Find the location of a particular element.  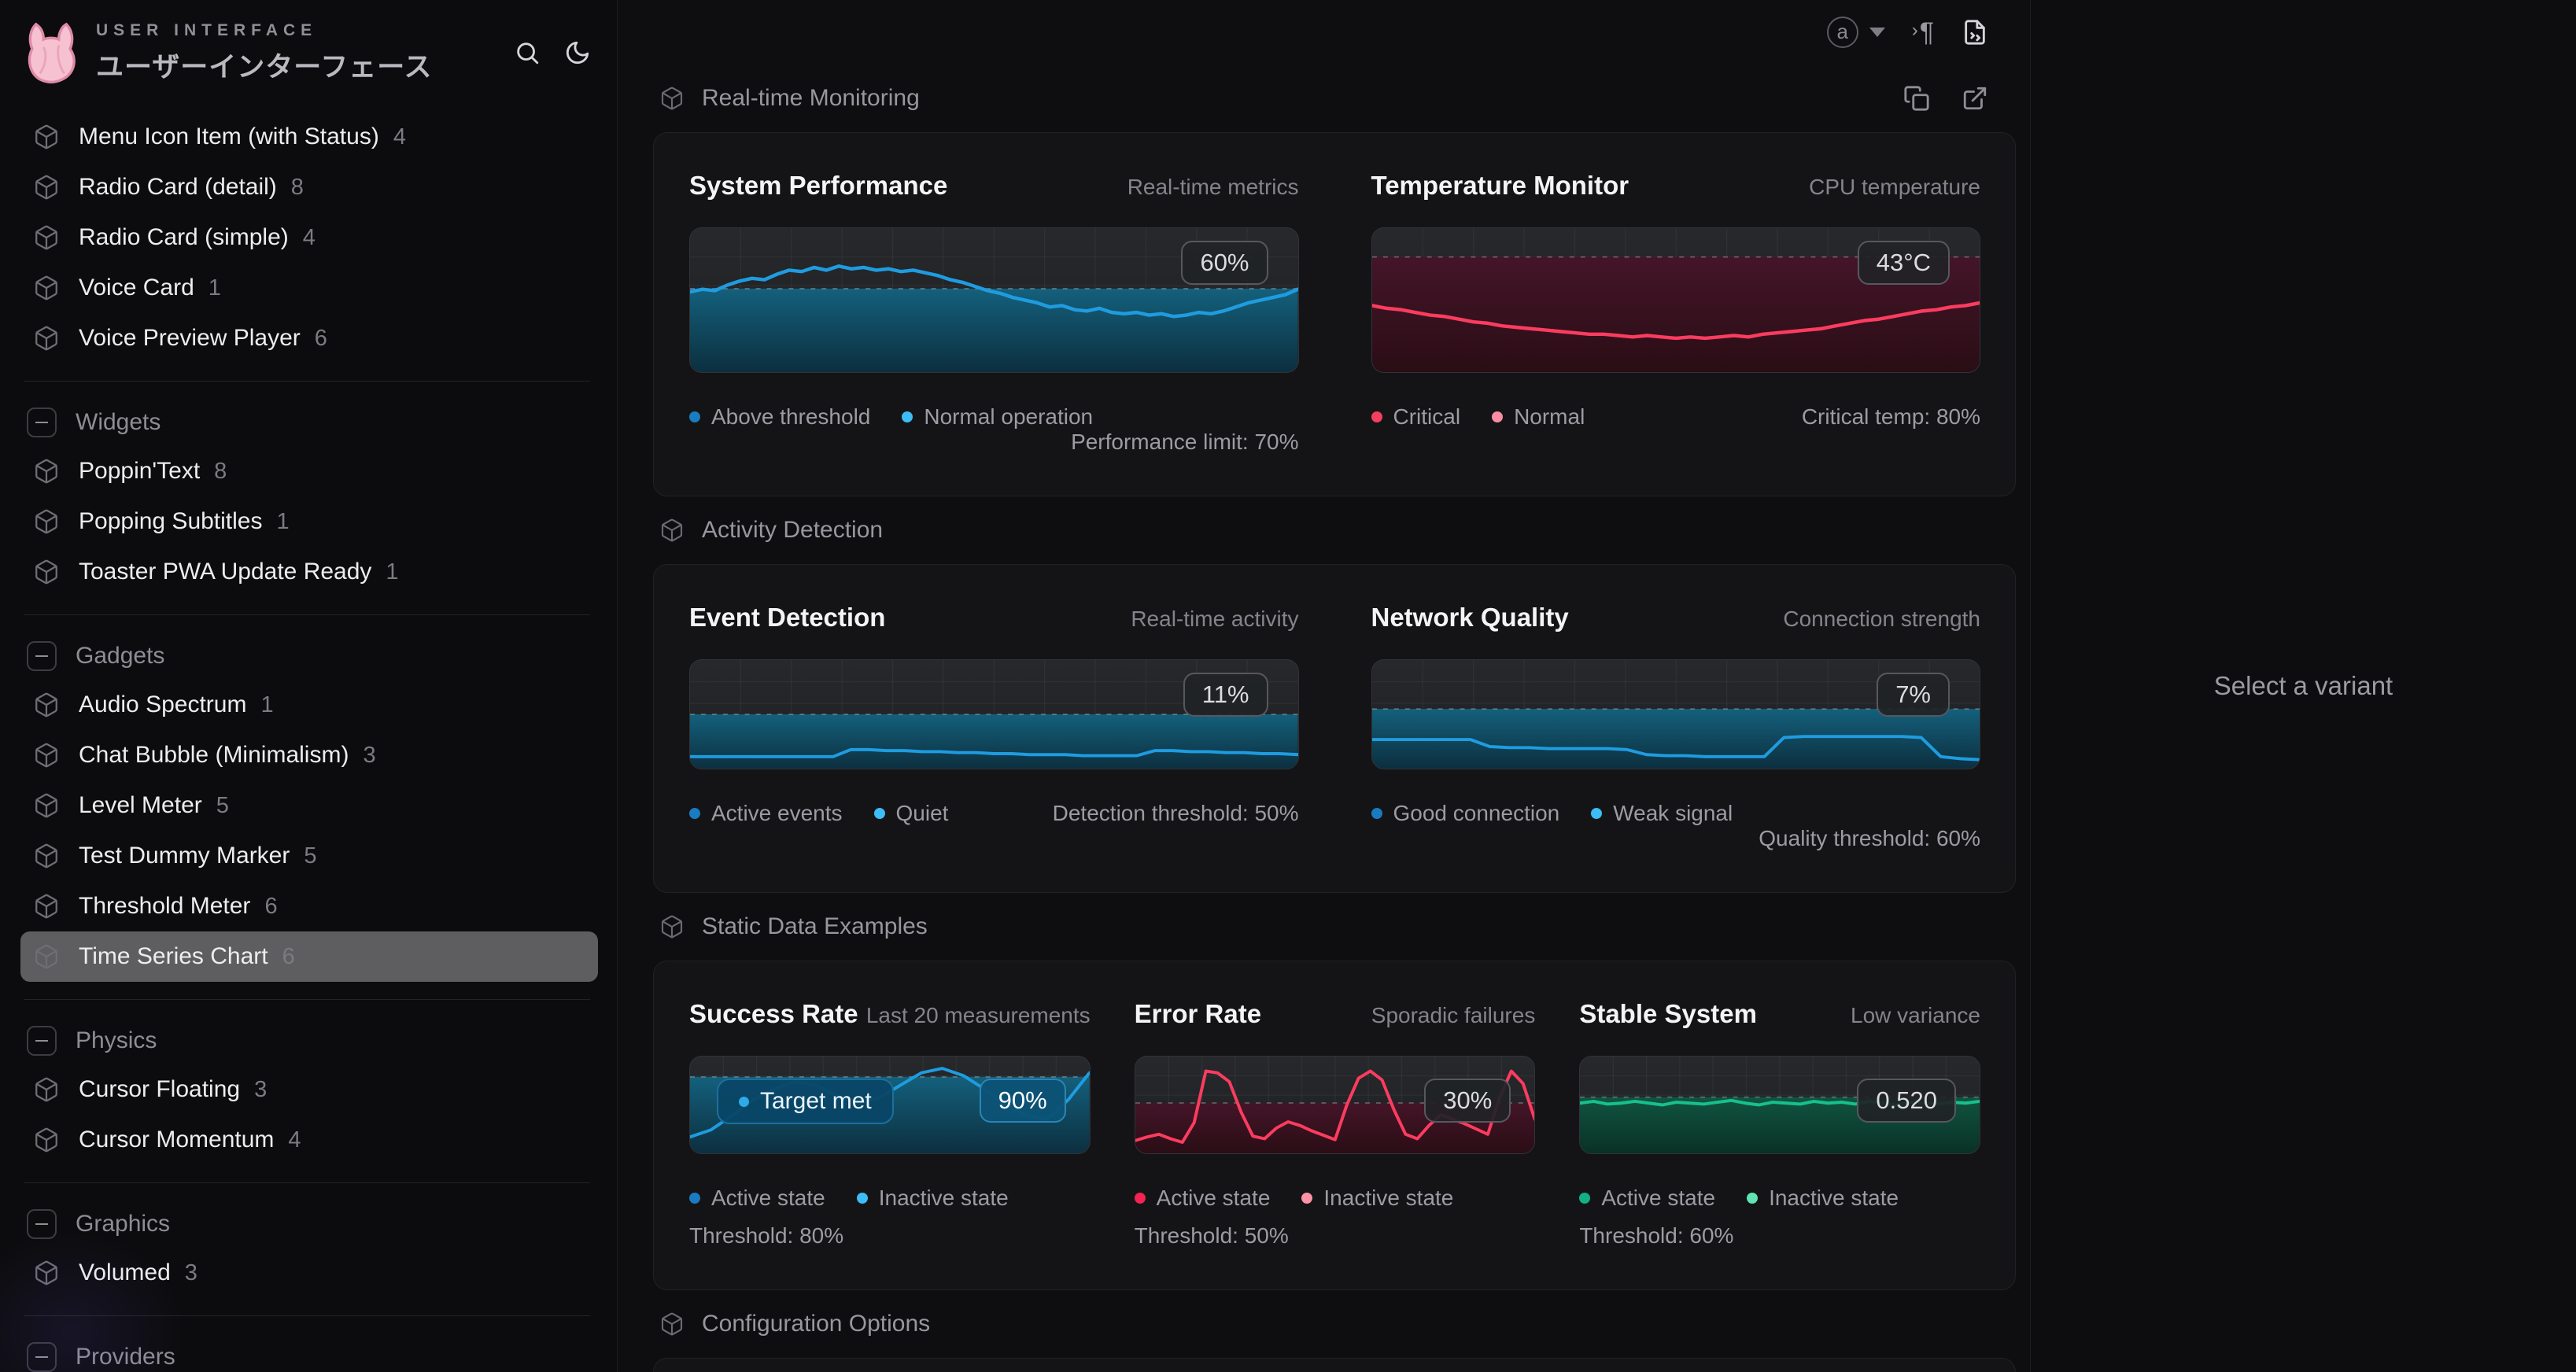

legend-item: Above threshold is located at coordinates (779, 417).